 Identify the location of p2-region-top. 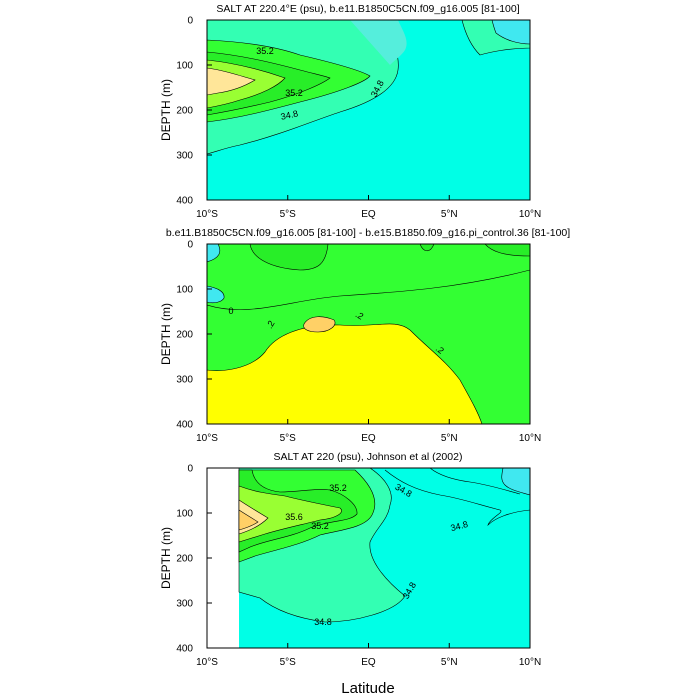
(289, 257).